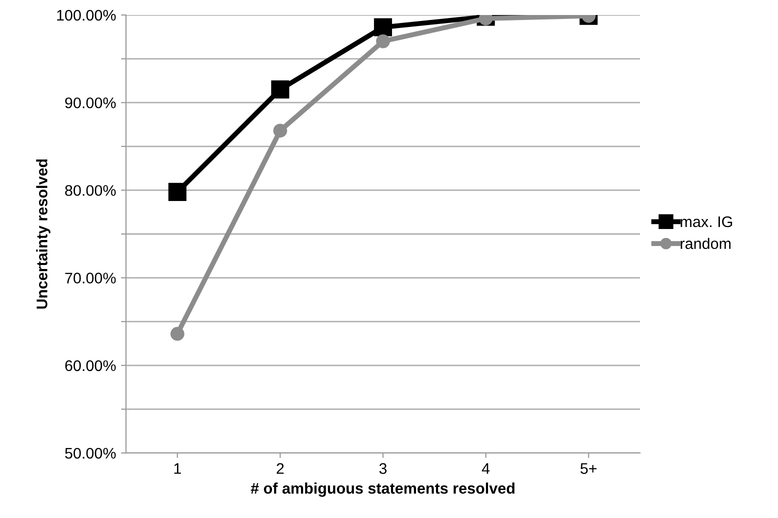  I want to click on y-tick-label: 70.00%, so click(90, 278).